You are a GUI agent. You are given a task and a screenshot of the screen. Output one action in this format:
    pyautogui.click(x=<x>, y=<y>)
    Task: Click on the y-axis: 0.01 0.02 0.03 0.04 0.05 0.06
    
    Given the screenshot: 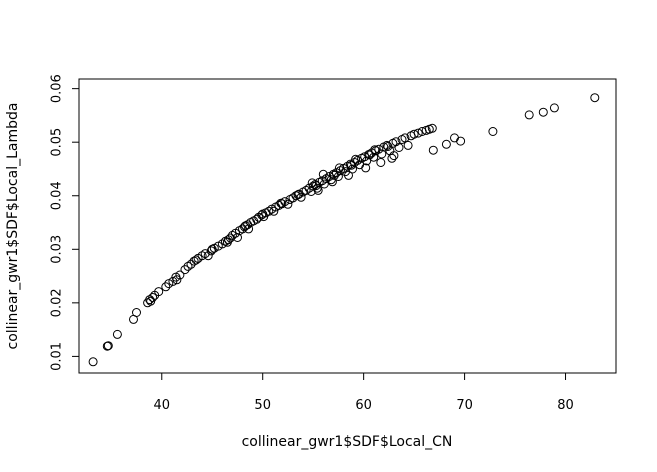 What is the action you would take?
    pyautogui.click(x=64, y=222)
    